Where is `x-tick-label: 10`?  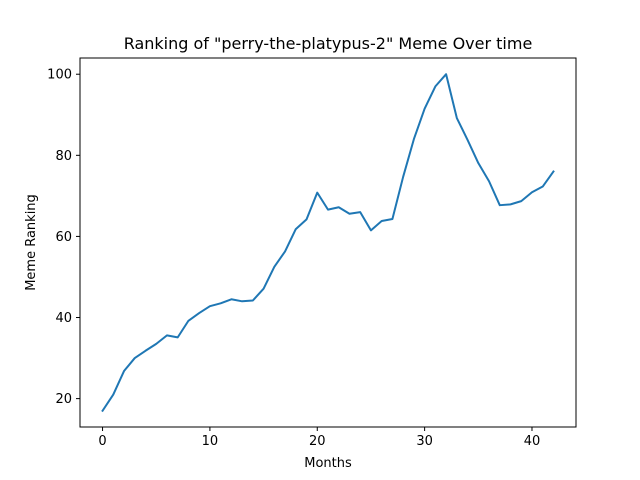 x-tick-label: 10 is located at coordinates (210, 441).